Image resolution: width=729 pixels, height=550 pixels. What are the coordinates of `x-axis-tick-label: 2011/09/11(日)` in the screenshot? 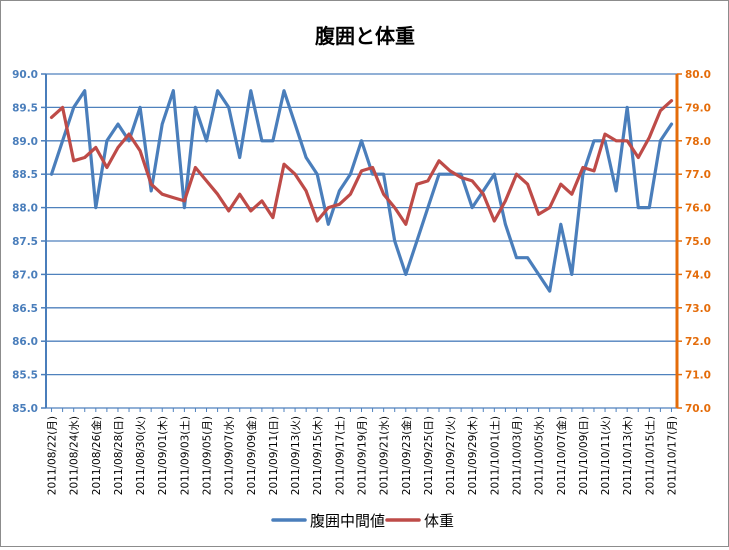 It's located at (274, 455).